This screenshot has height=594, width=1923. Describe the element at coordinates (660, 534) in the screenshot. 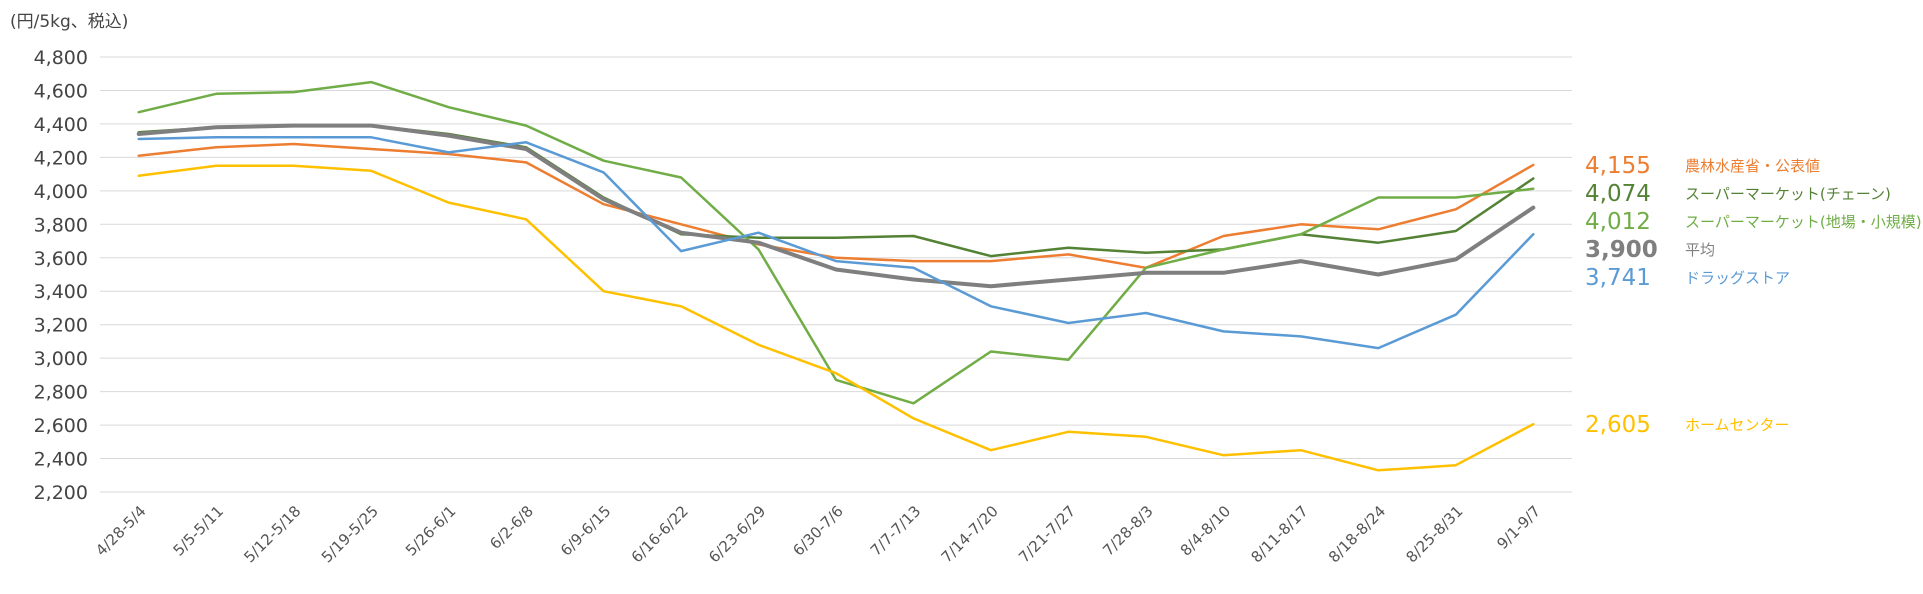

I see `x-tick-label: 6/16-6/22` at that location.